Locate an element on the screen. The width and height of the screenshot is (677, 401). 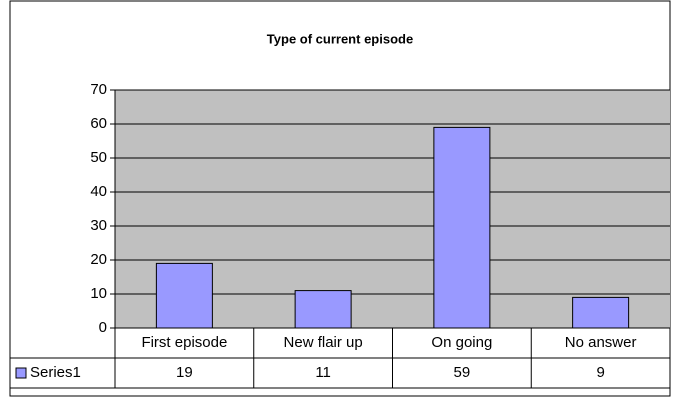
y-tick-label: 0 is located at coordinates (103, 327).